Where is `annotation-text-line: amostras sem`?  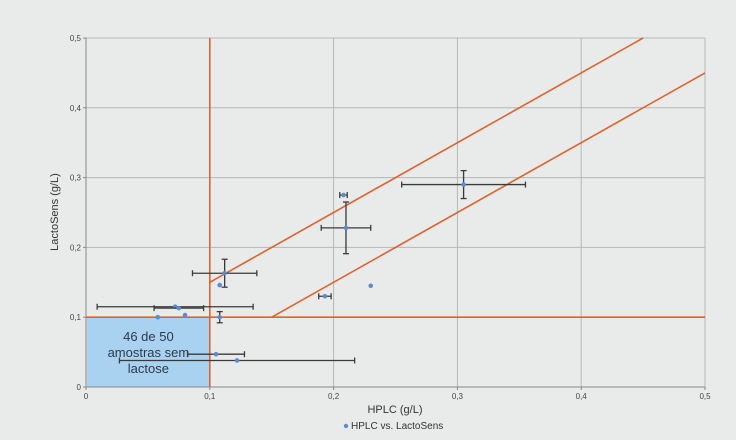 annotation-text-line: amostras sem is located at coordinates (149, 352).